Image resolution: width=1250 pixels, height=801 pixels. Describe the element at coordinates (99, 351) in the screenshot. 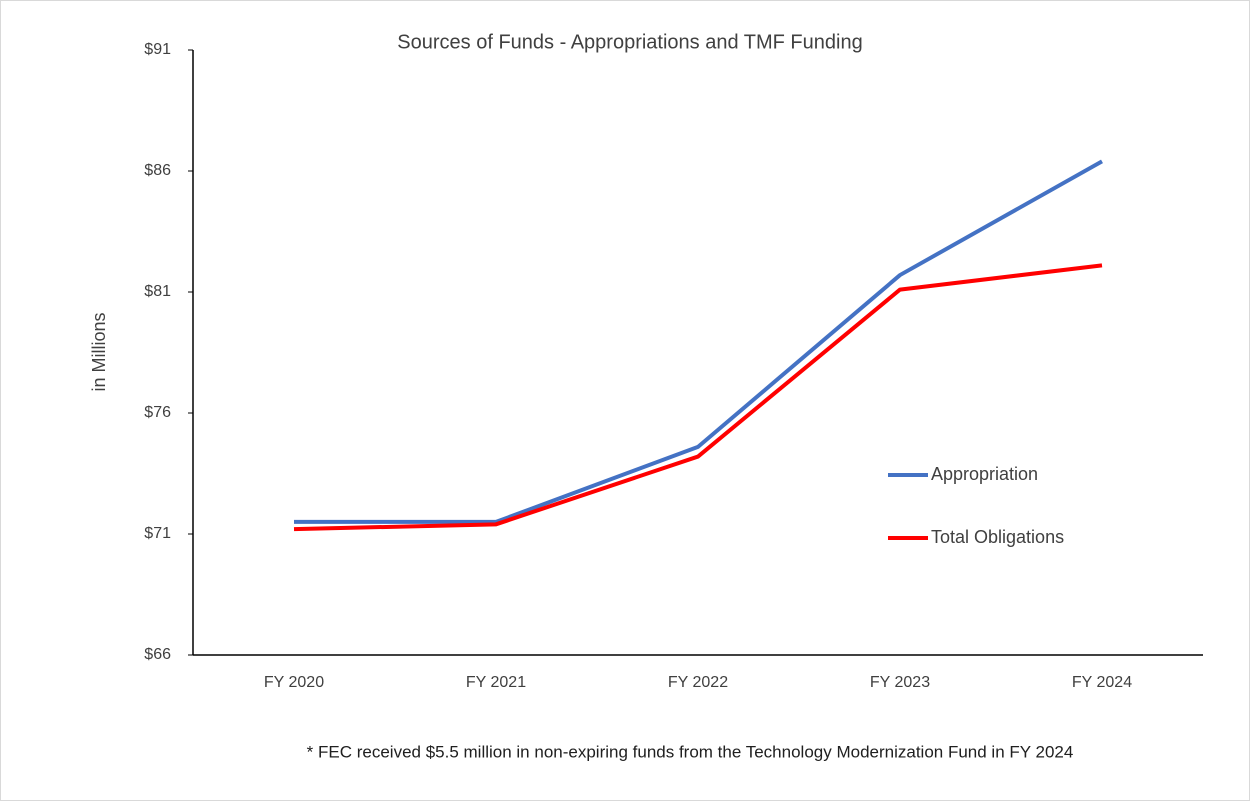

I see `y-axis-title: in Millions` at that location.